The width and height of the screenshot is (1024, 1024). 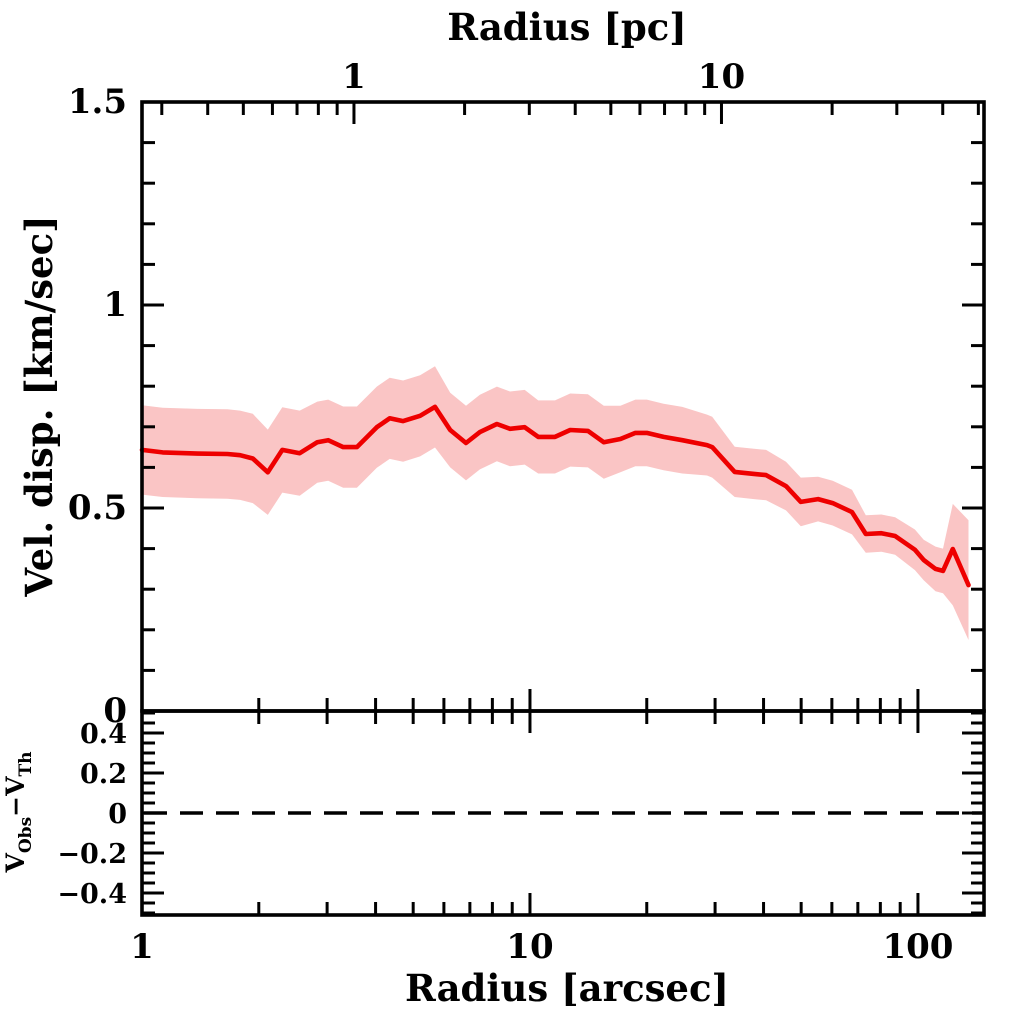 I want to click on residual-y-tick-label: 0.4, so click(x=103, y=734).